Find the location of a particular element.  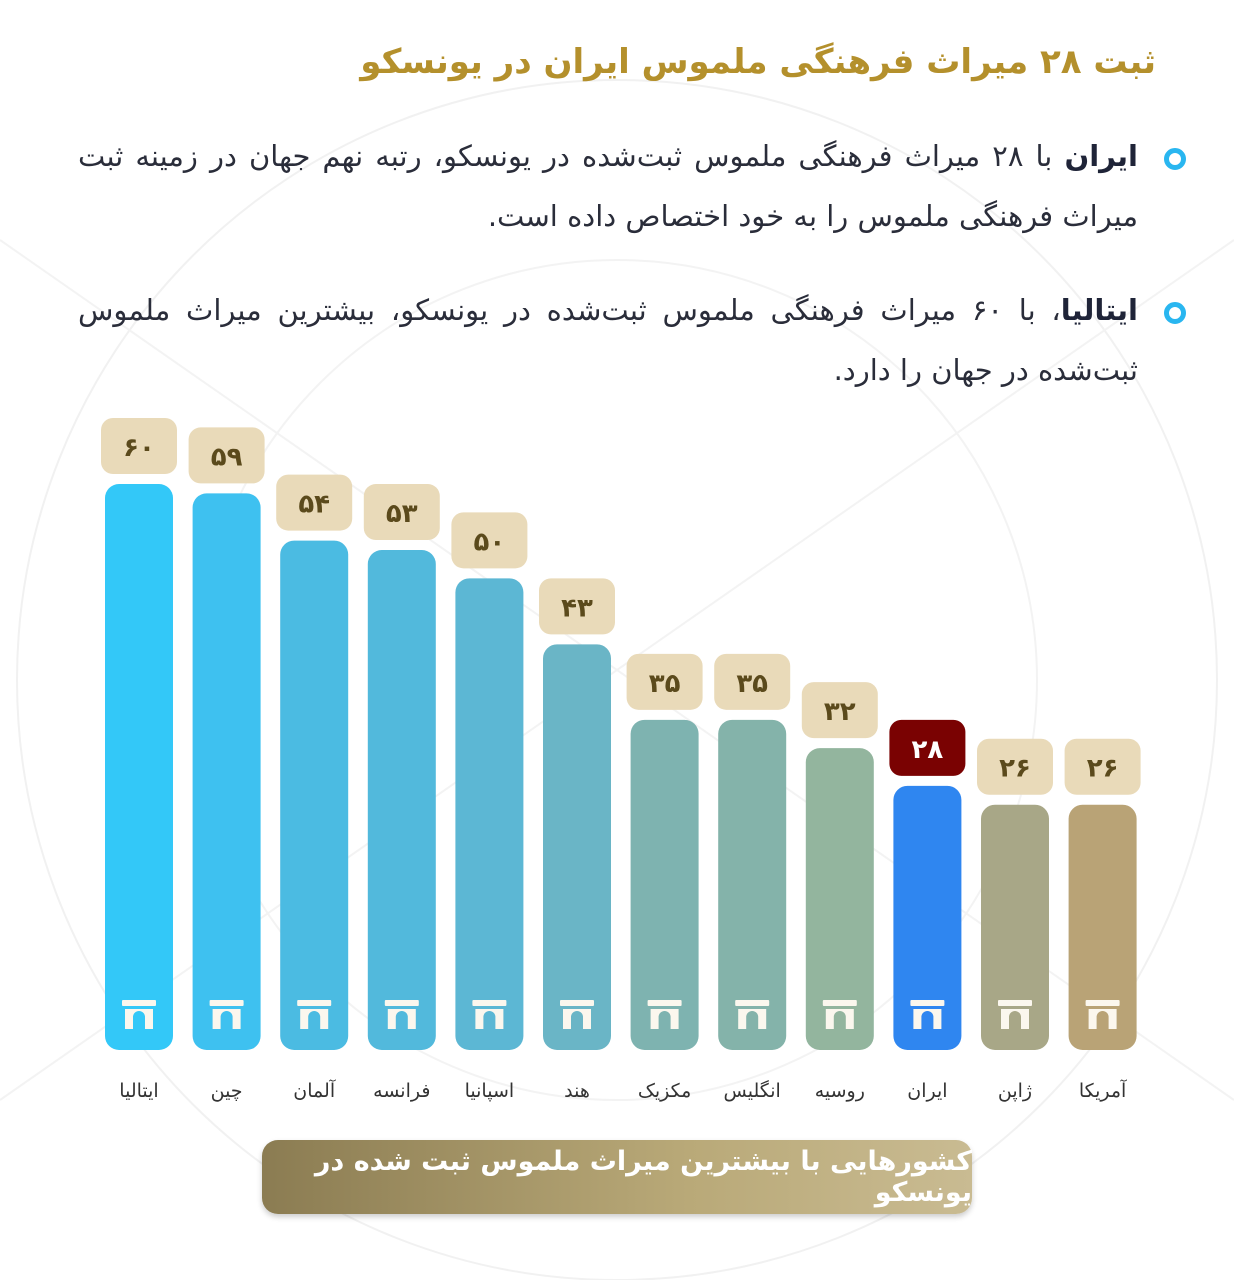

bar-group: ۲۸ ایران is located at coordinates (927, 910).